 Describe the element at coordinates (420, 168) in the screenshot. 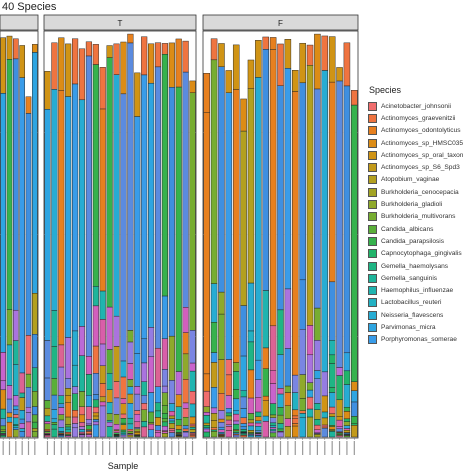

I see `legend-label: Actinomyces_sp_S6_Spd3` at that location.